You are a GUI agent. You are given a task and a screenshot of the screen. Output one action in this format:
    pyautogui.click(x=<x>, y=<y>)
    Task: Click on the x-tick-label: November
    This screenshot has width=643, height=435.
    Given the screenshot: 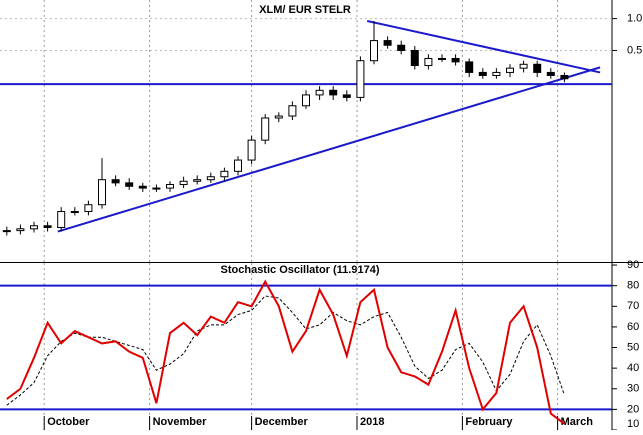 What is the action you would take?
    pyautogui.click(x=180, y=422)
    